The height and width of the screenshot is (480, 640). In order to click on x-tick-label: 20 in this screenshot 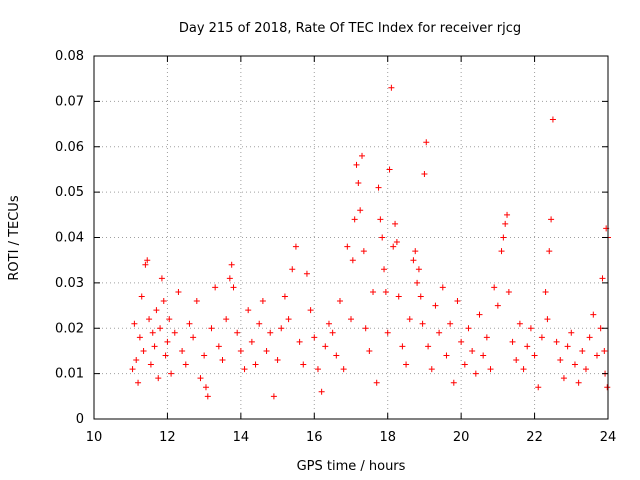, I will do `click(461, 437)`.